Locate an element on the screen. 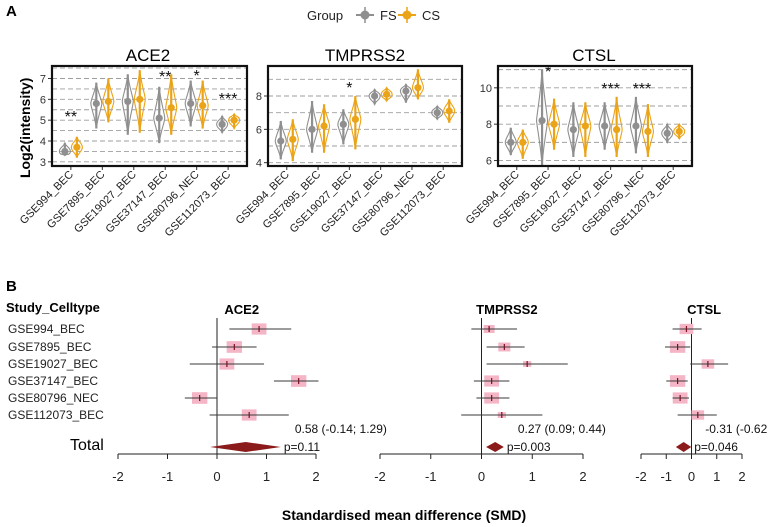 The width and height of the screenshot is (768, 527). forest-panel-title: ACE2 is located at coordinates (241, 309).